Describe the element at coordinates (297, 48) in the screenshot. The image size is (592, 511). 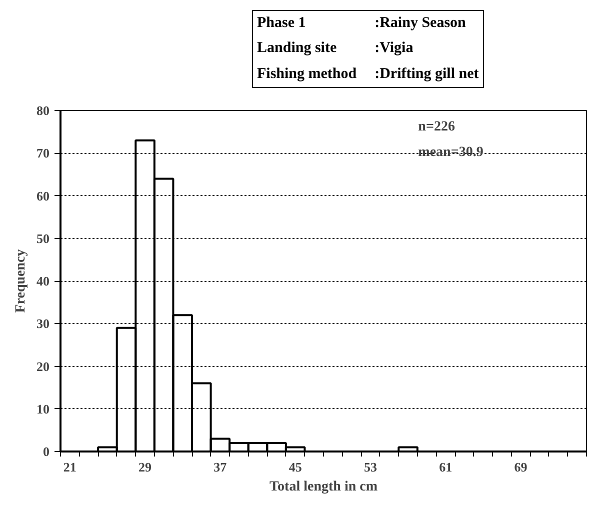
I see `text: Landing site` at that location.